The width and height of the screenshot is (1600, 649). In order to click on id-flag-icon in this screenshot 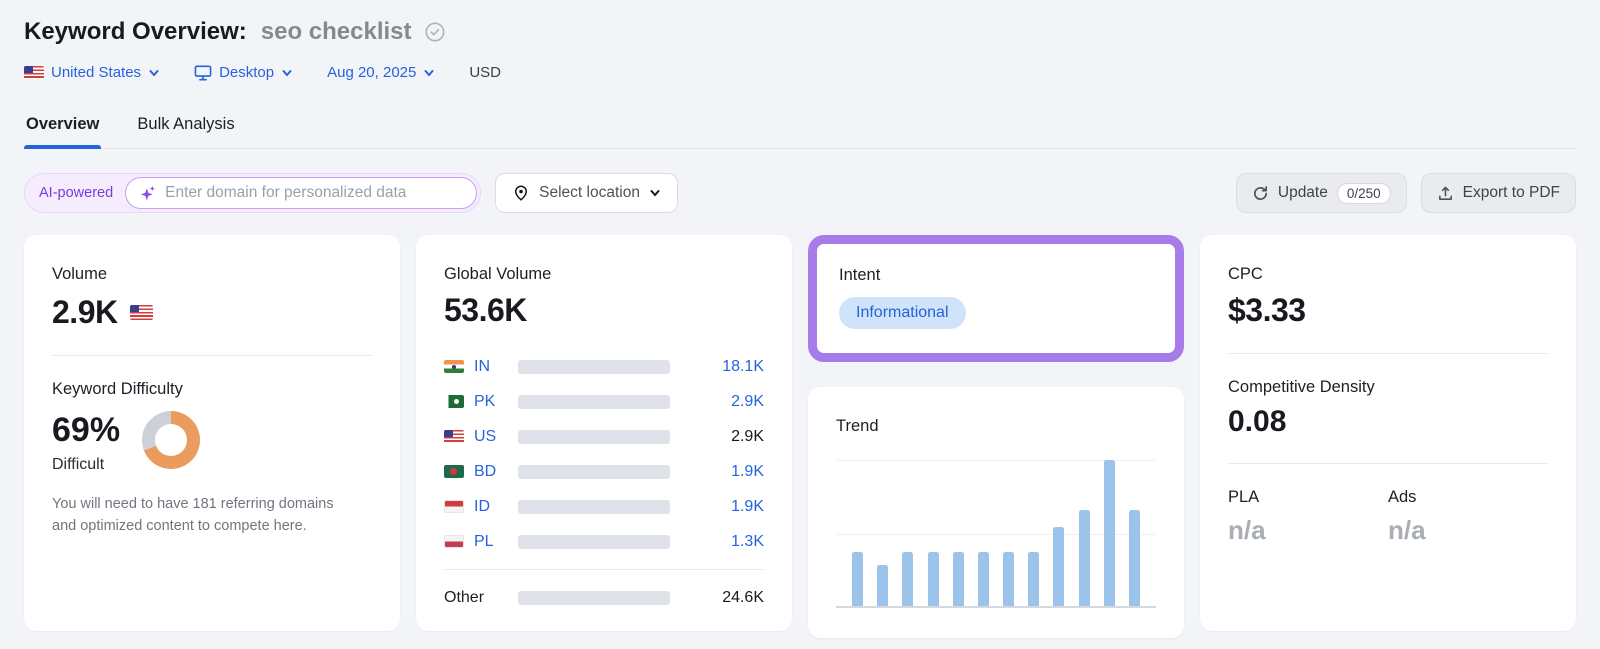, I will do `click(454, 506)`.